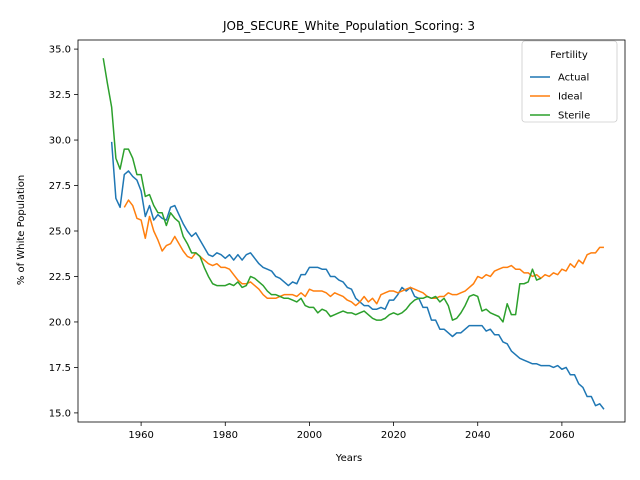 Image resolution: width=640 pixels, height=480 pixels. What do you see at coordinates (309, 435) in the screenshot?
I see `x-tick-label: 2000` at bounding box center [309, 435].